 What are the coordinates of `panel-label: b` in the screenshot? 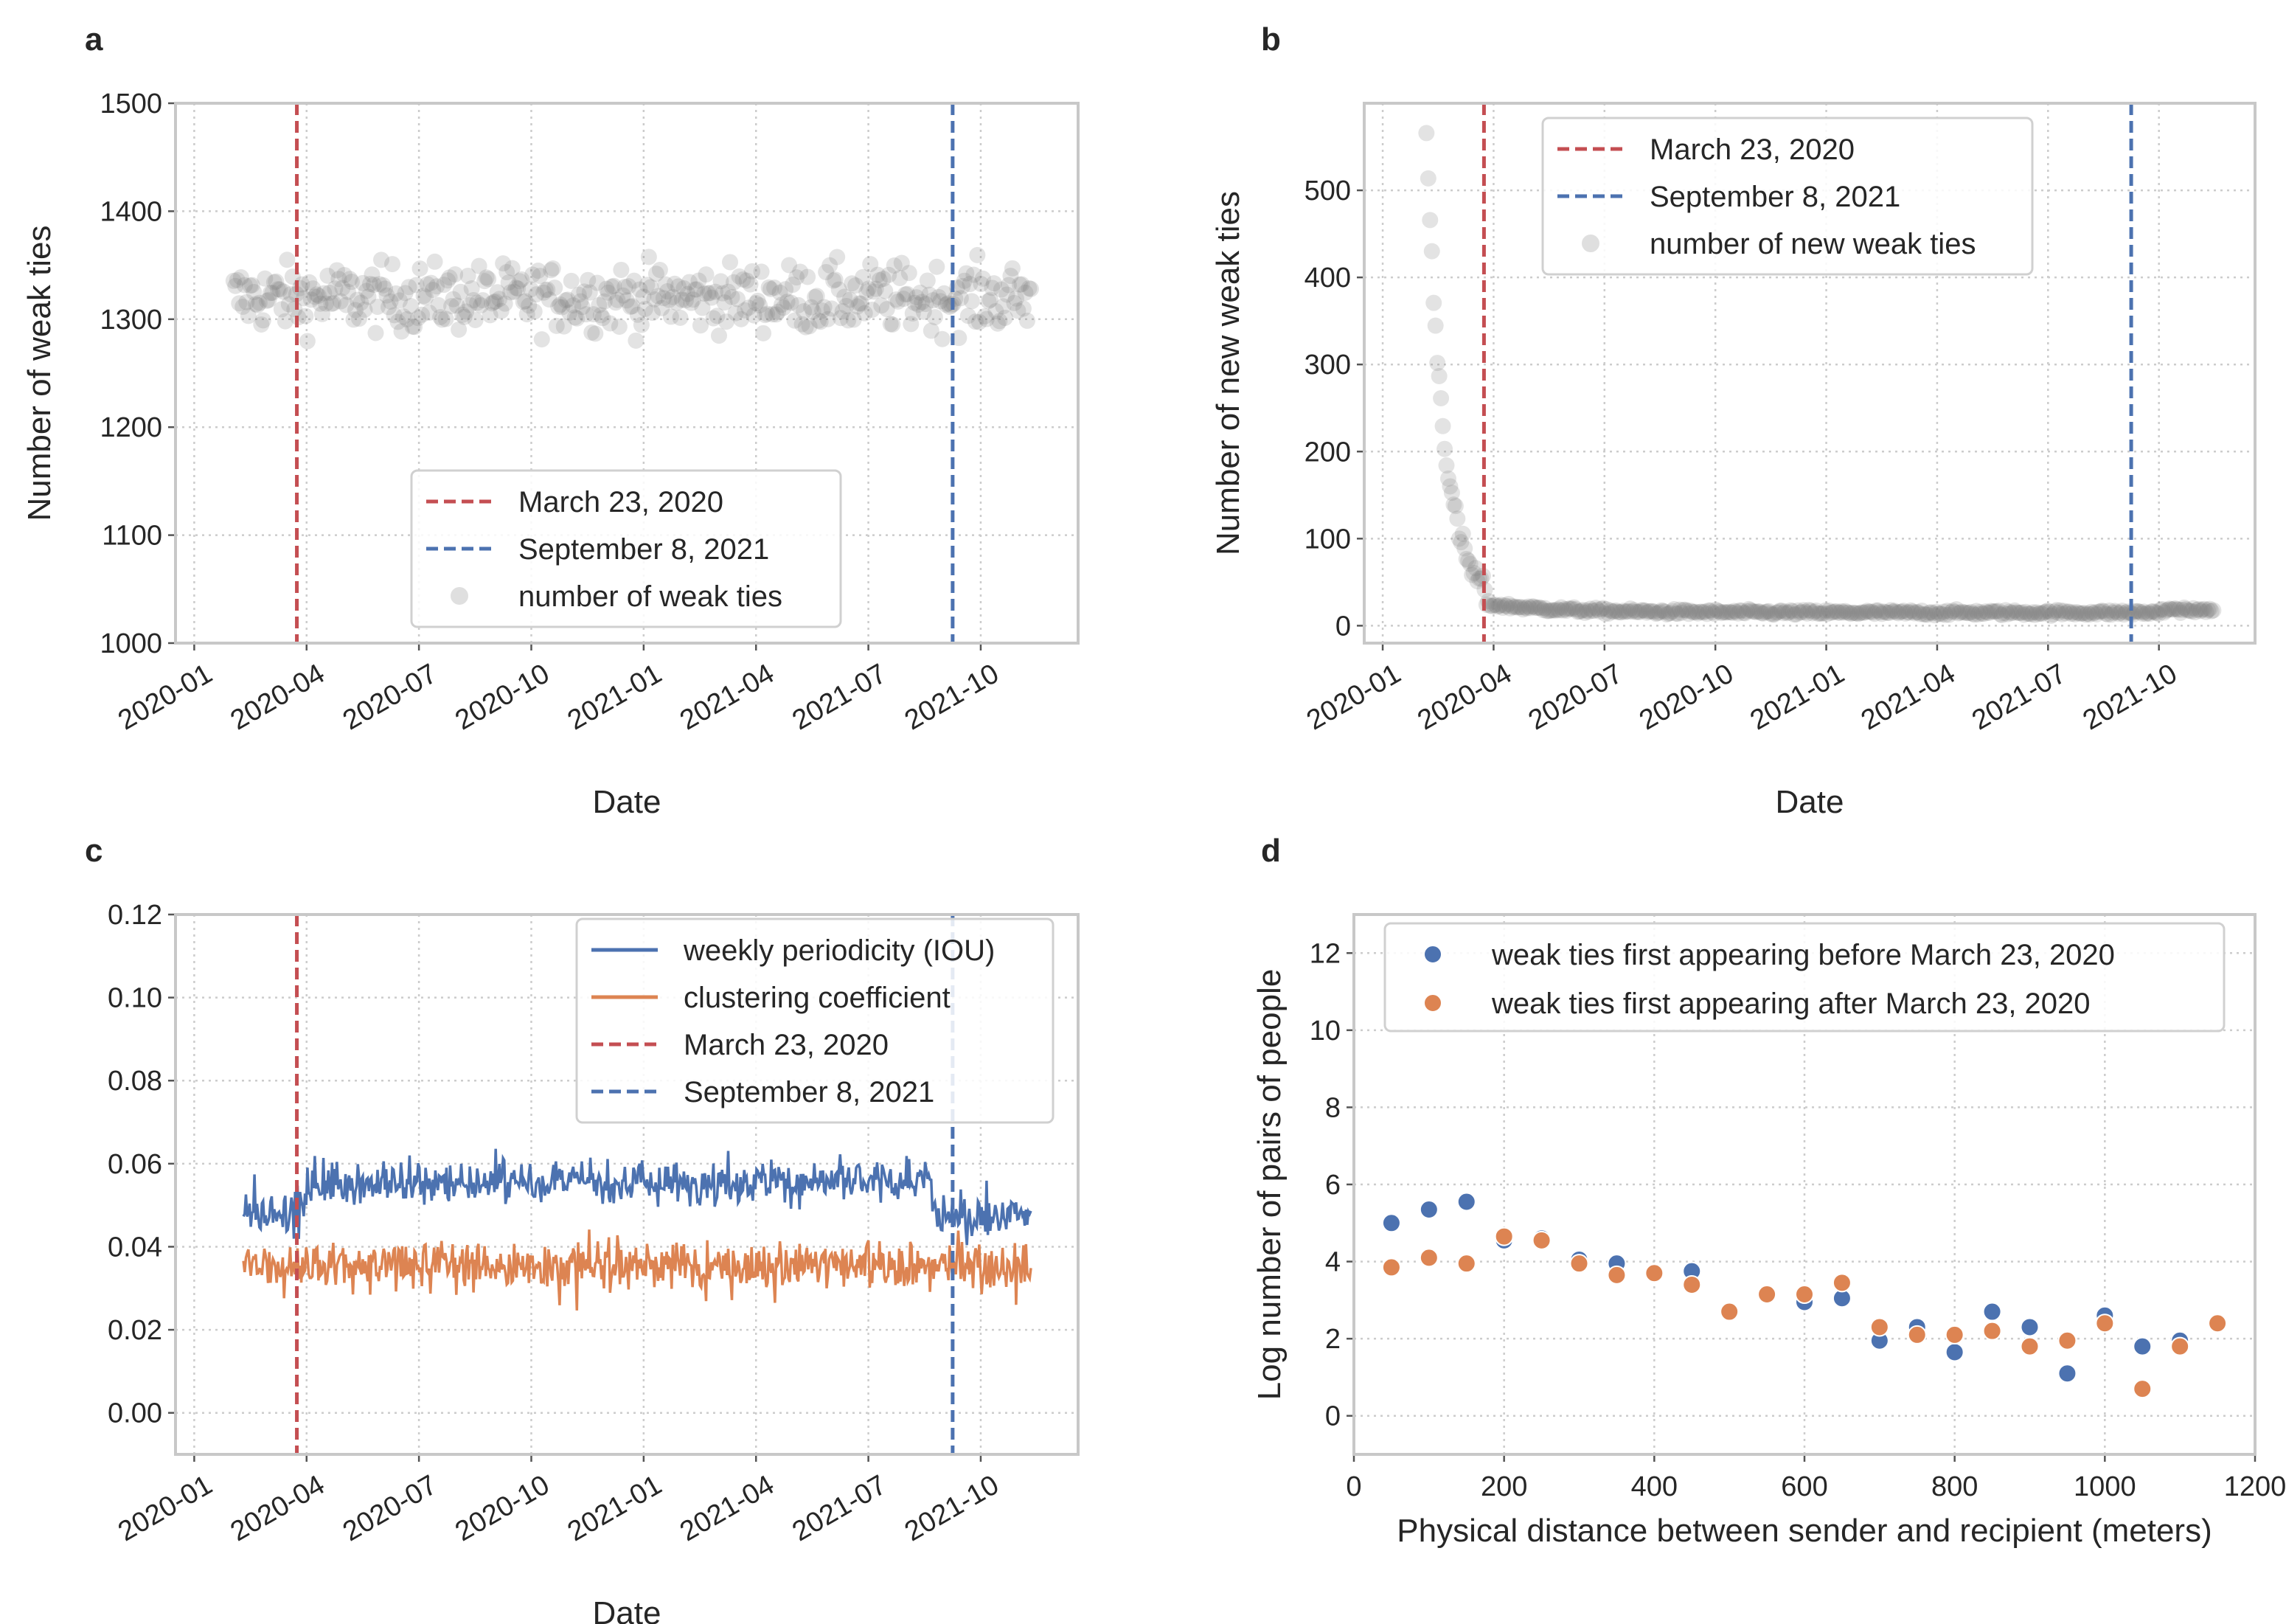 It's located at (1271, 39).